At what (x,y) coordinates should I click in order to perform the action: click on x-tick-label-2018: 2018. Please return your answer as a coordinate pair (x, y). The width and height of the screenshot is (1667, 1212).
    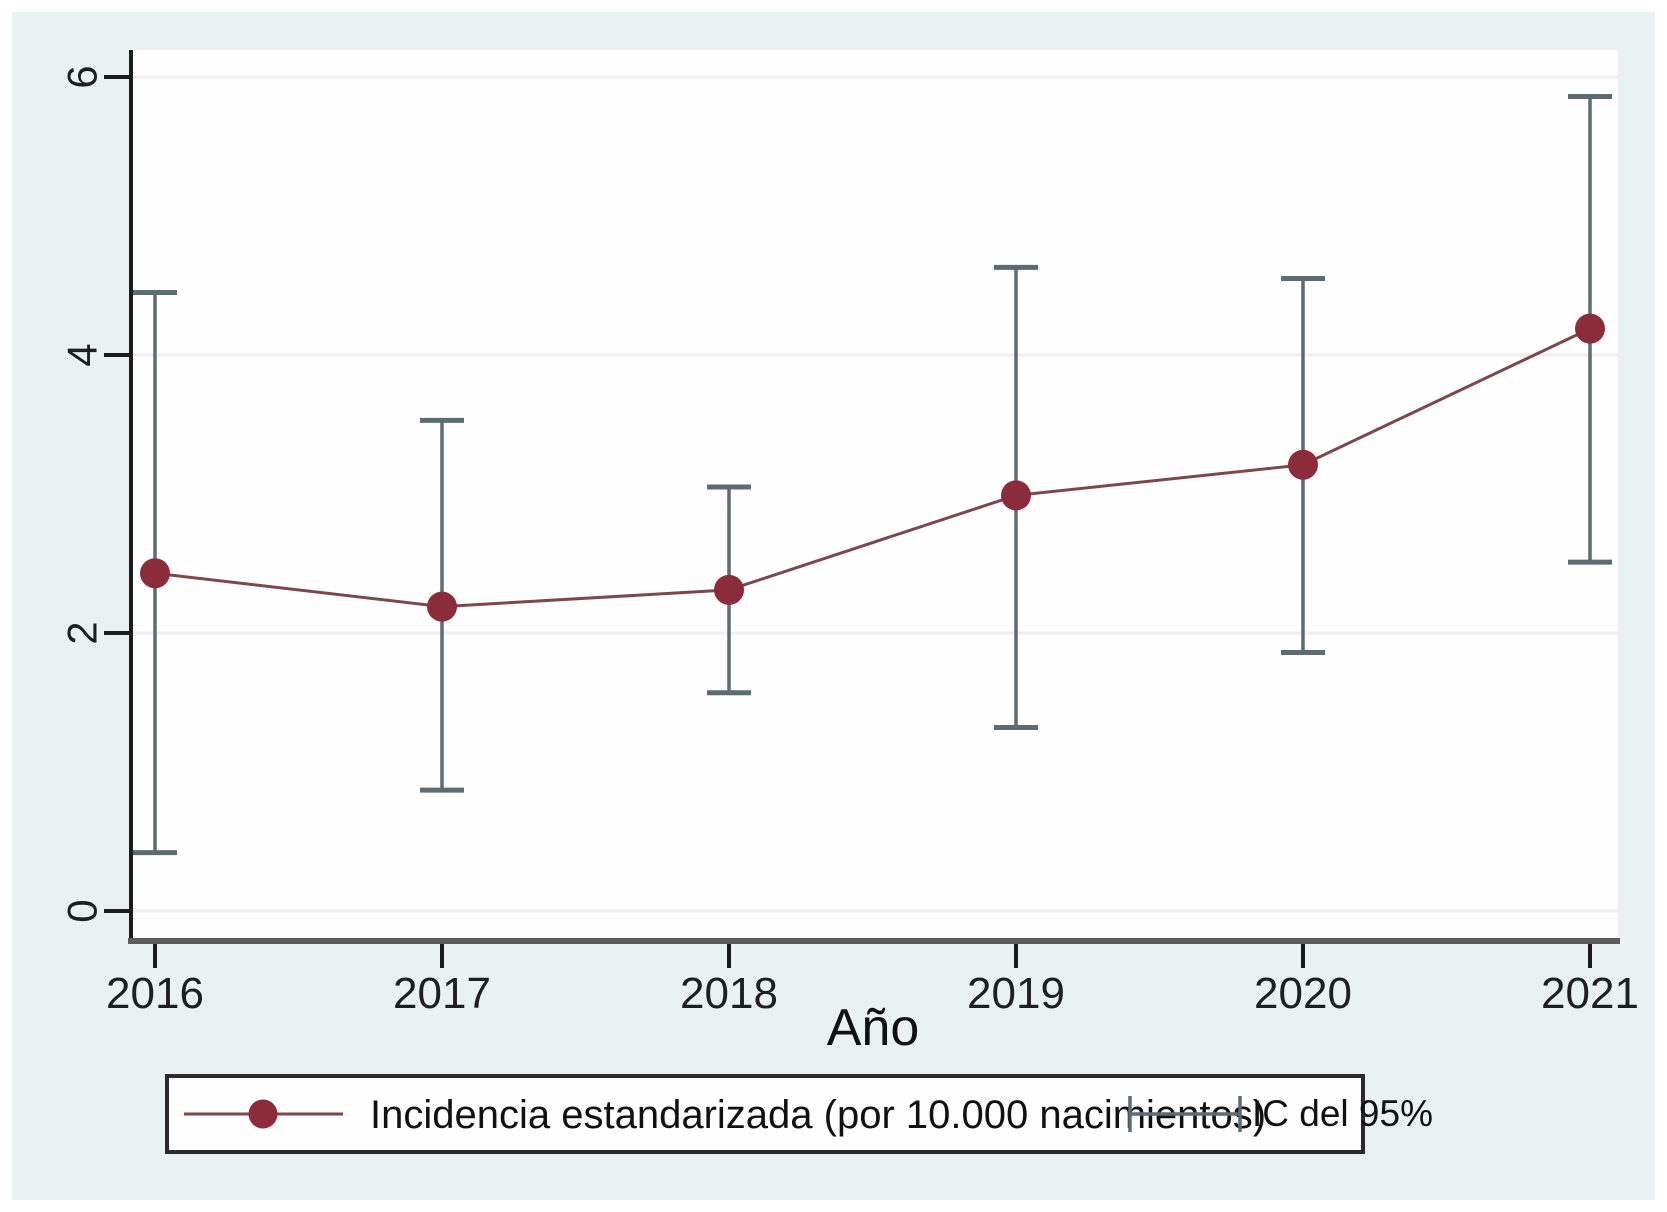
    Looking at the image, I should click on (729, 993).